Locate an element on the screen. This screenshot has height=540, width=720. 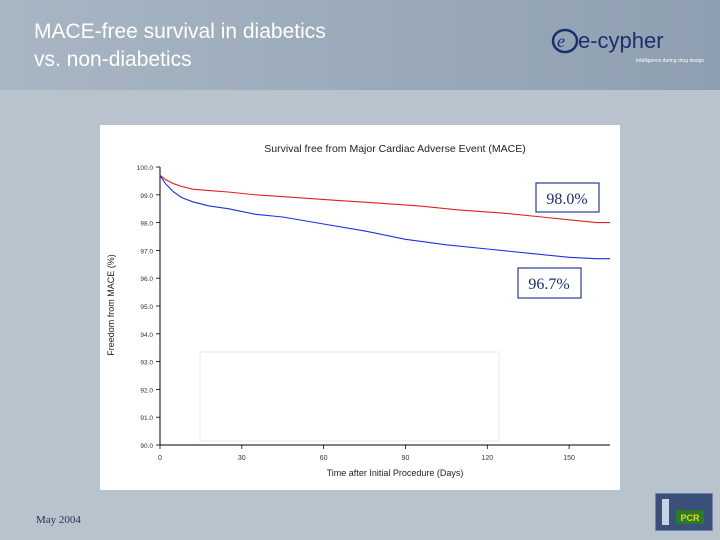
y-tick-label: 96.0 is located at coordinates (146, 279).